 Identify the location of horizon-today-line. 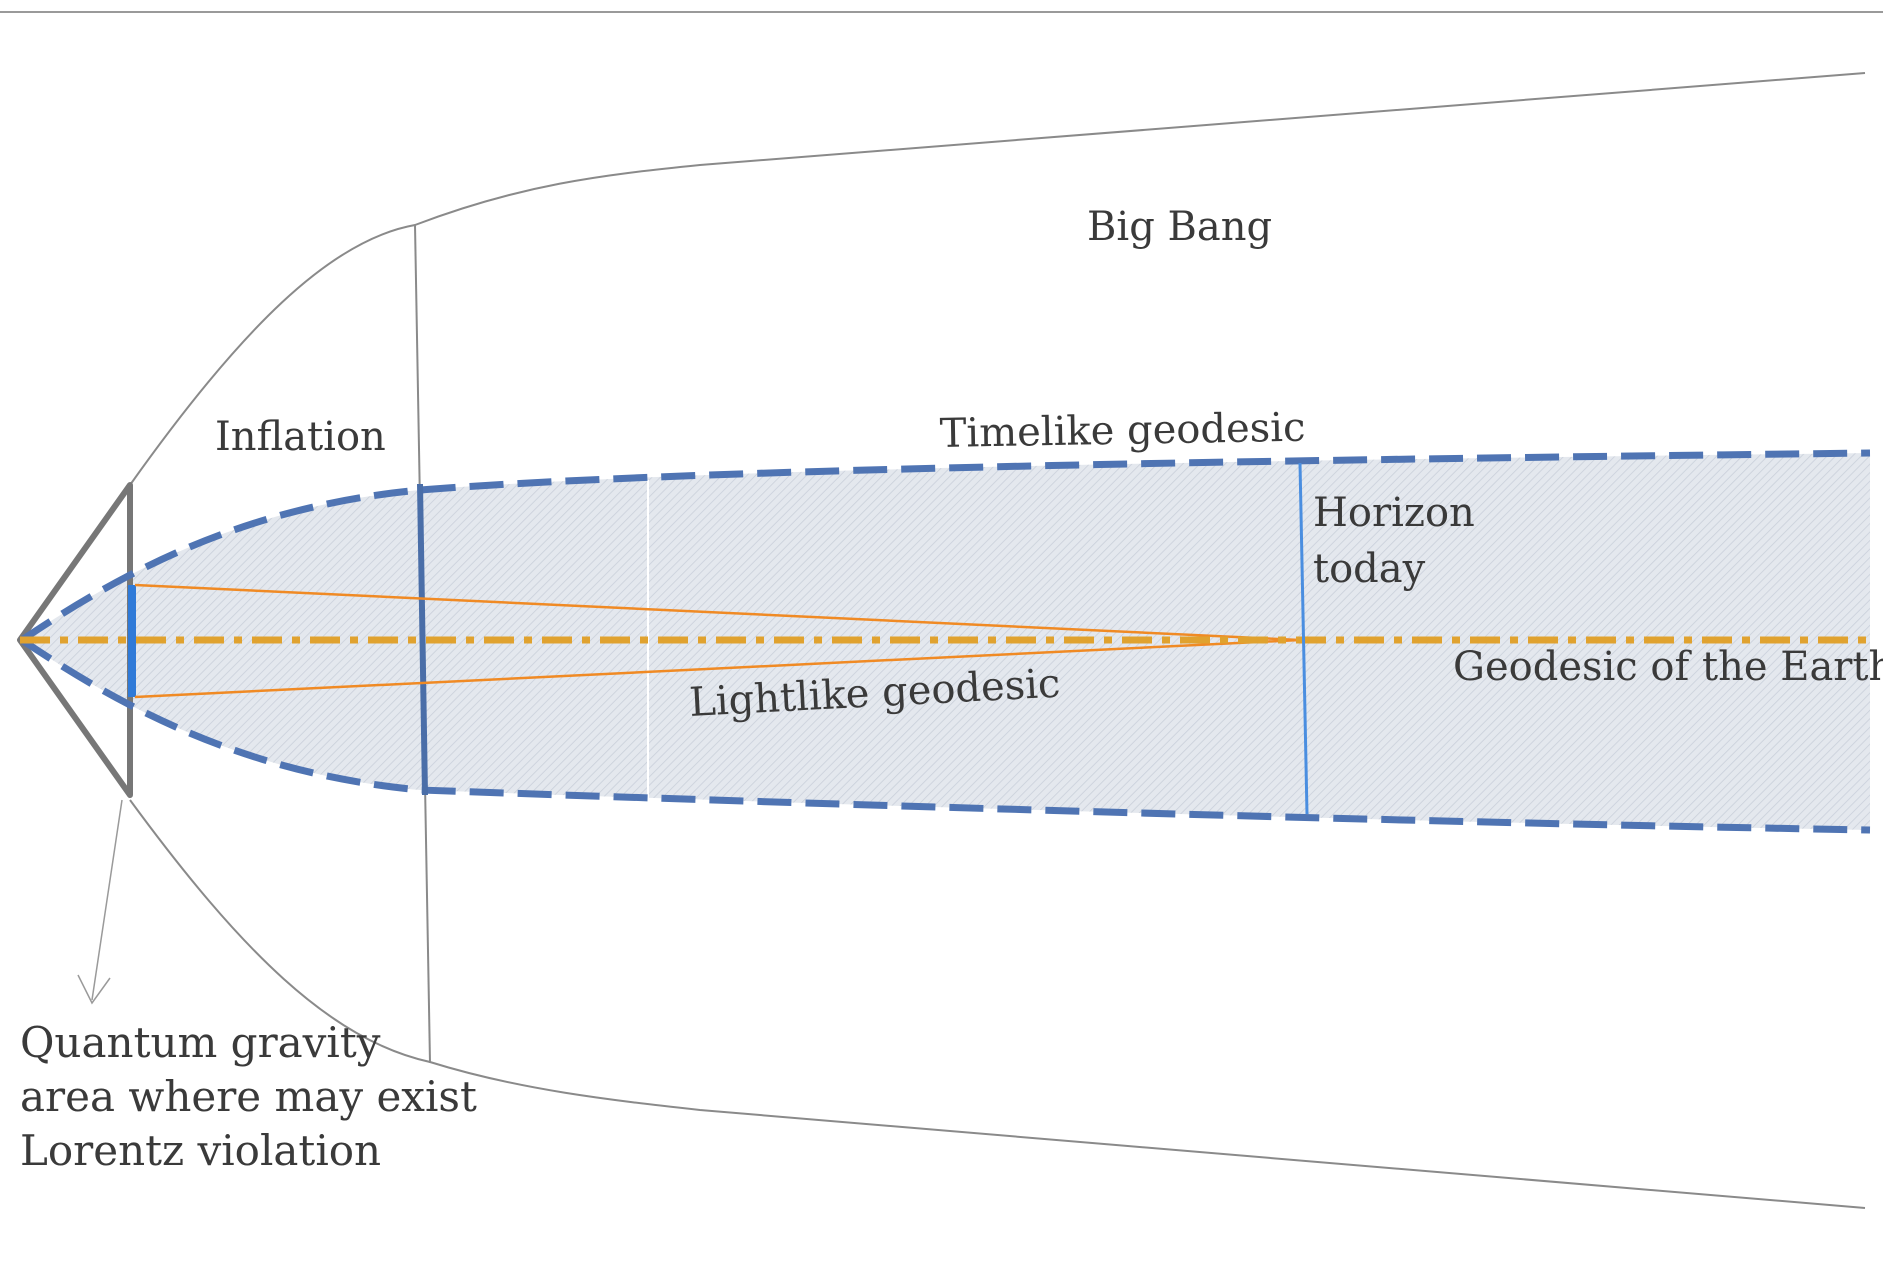
(1303, 638).